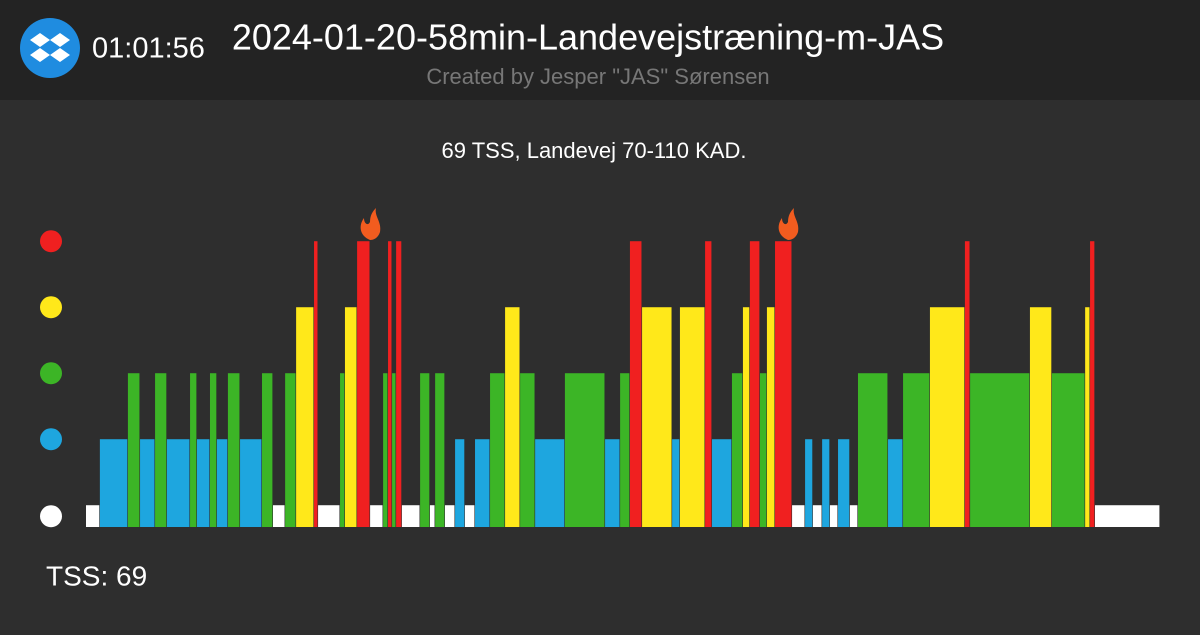 The image size is (1200, 635). What do you see at coordinates (597, 76) in the screenshot?
I see `author: Created by Jesper "JAS" Sørensen` at bounding box center [597, 76].